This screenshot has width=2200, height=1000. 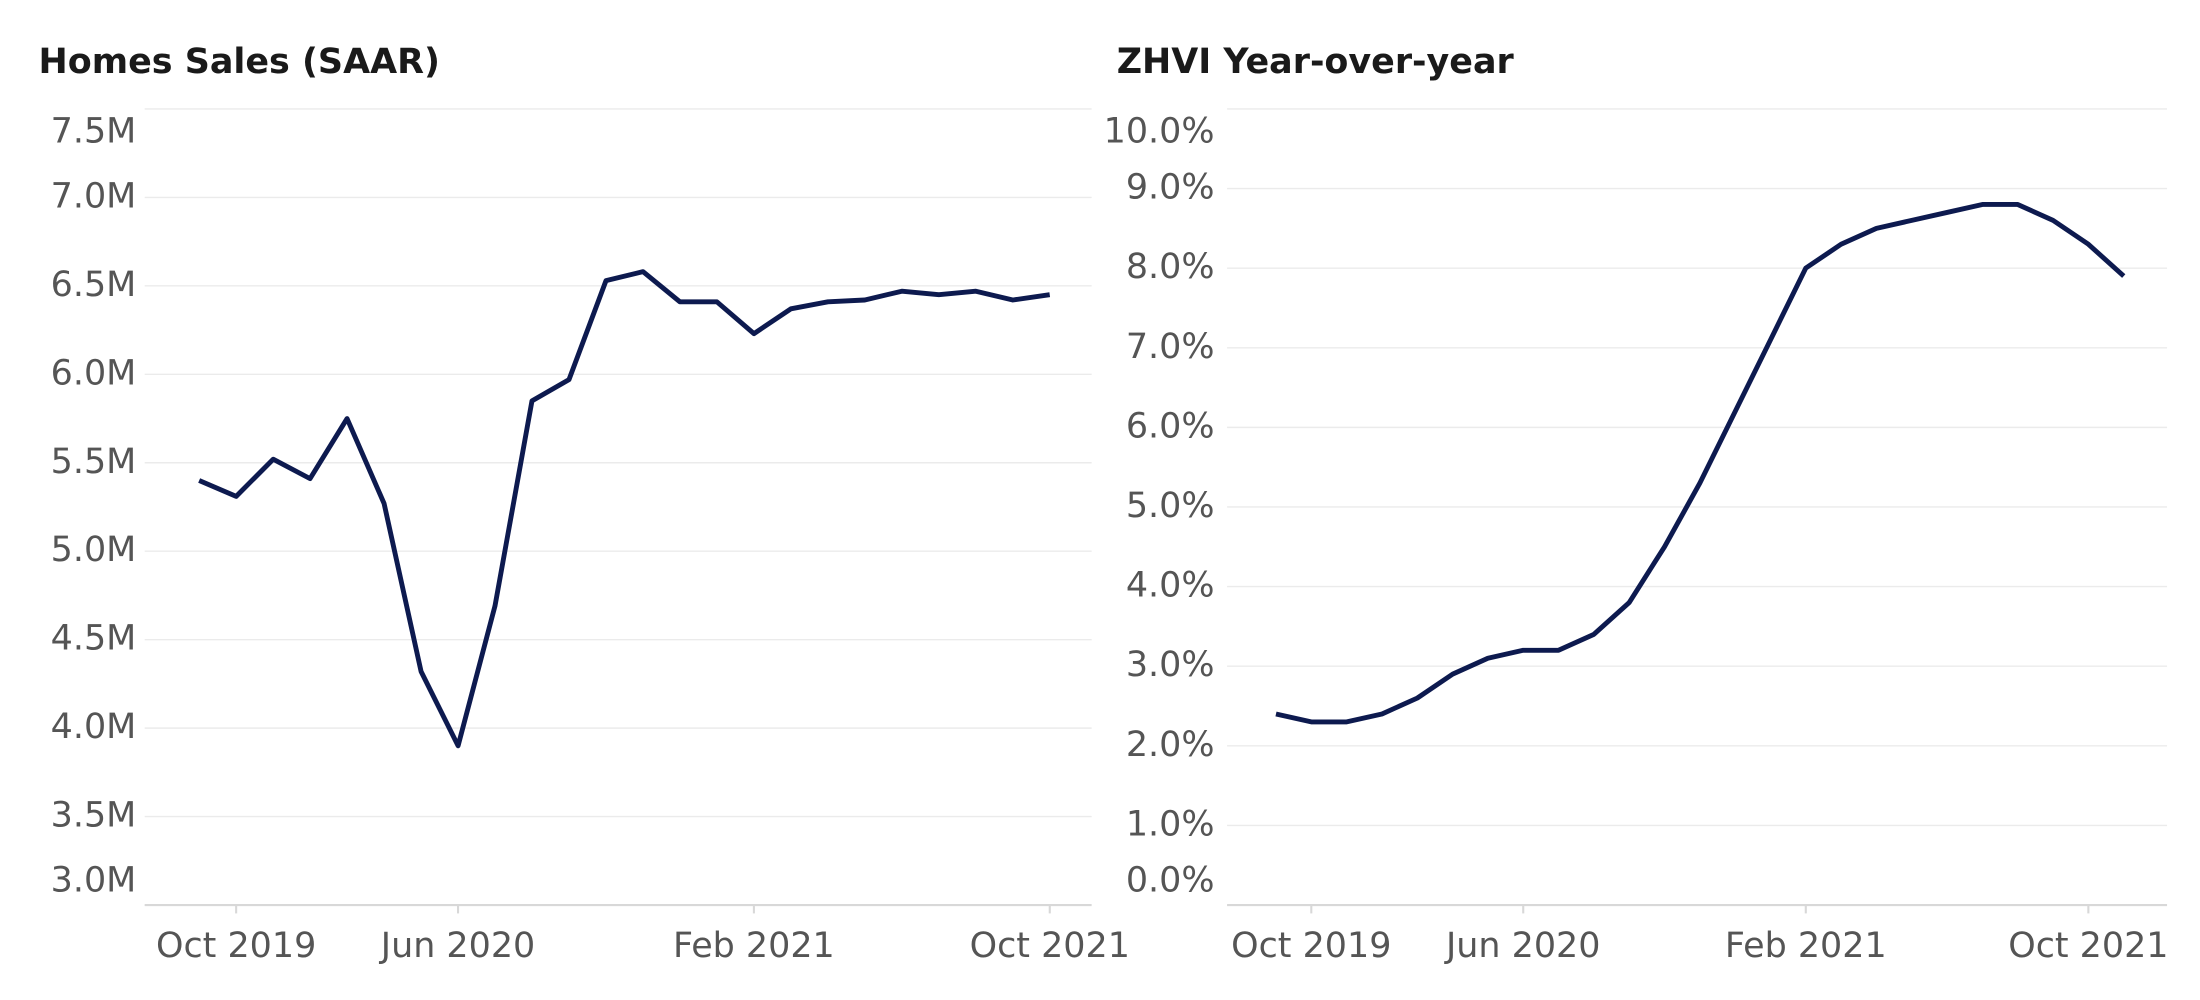 I want to click on chart-title: Homes Sales (SAAR), so click(x=239, y=62).